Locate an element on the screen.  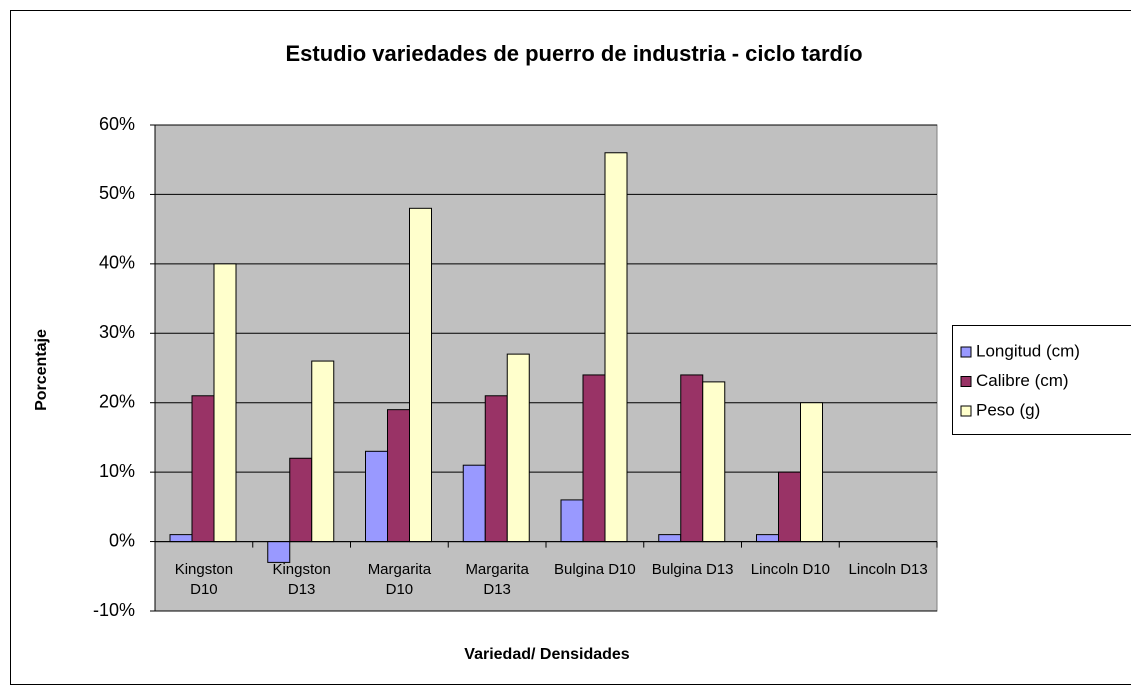
x-tick-label: Lincoln D10 is located at coordinates (790, 569).